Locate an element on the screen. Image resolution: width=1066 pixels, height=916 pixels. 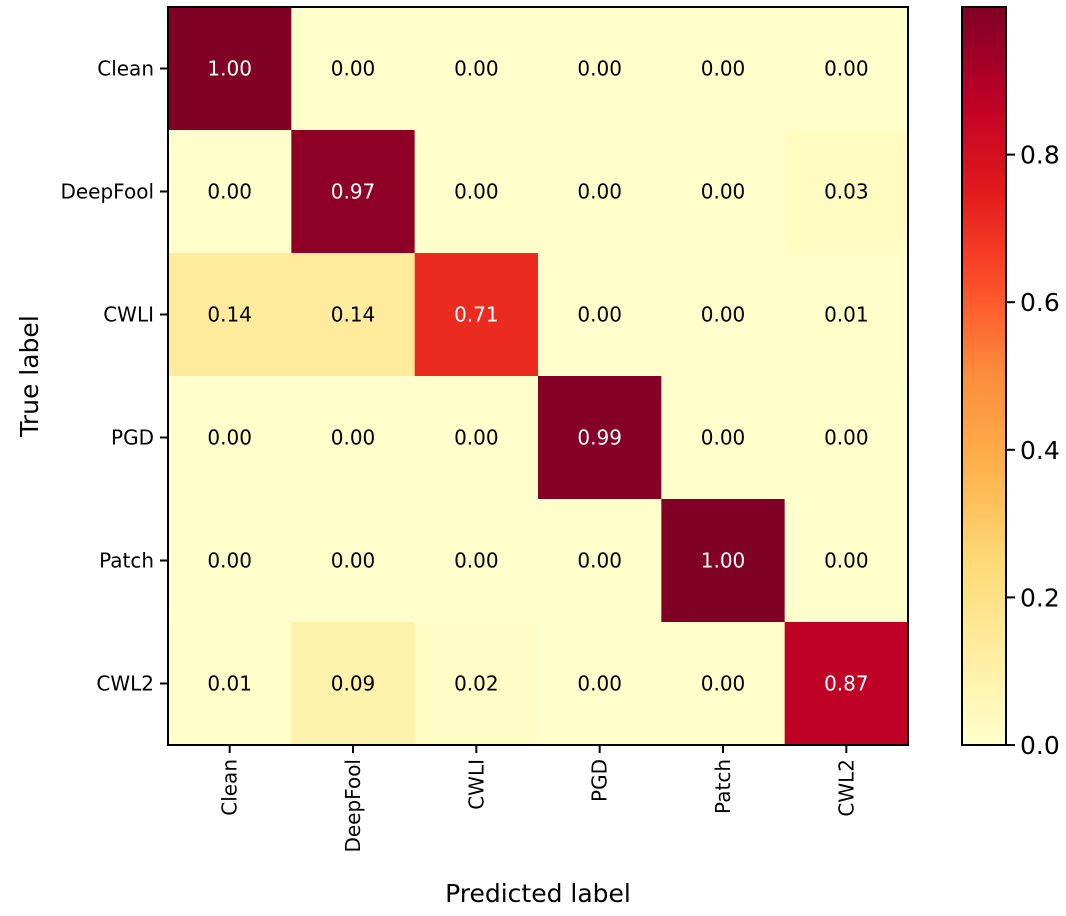
y-tick-label: CWLI is located at coordinates (128, 315).